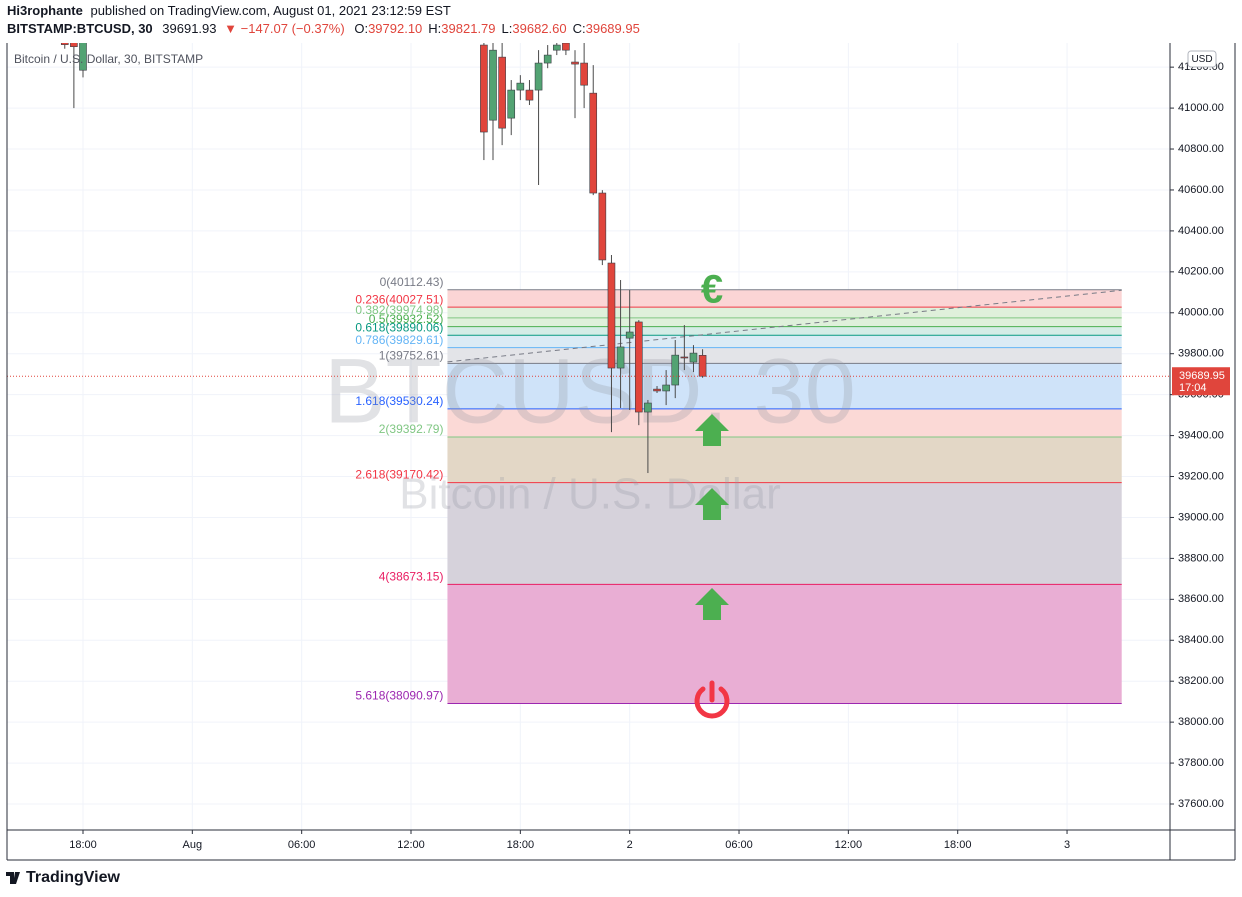 This screenshot has width=1242, height=897. I want to click on y-tick-label: 39200.00, so click(1201, 476).